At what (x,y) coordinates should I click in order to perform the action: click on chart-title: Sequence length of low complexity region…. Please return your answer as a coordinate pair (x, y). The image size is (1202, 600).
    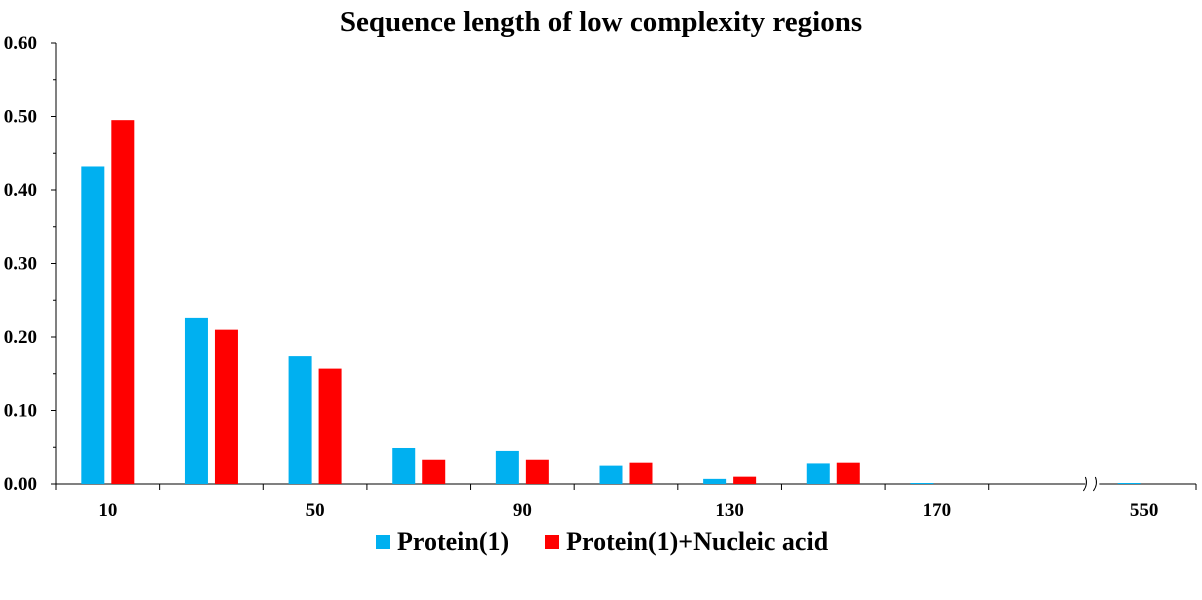
    Looking at the image, I should click on (601, 22).